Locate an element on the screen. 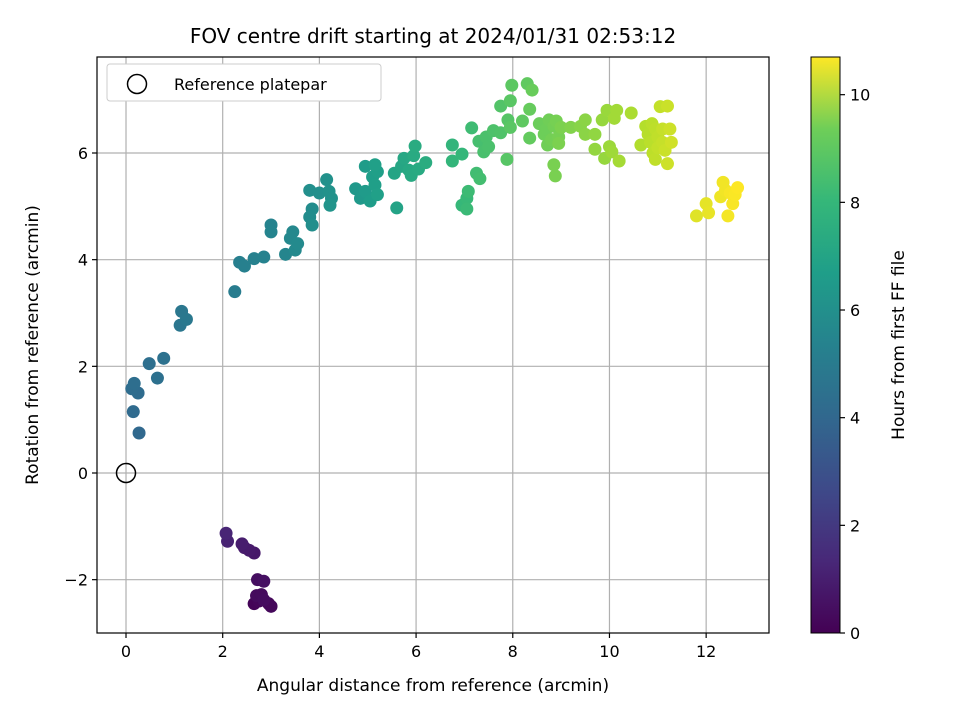 The image size is (960, 720). colorbar-tick-label: 4 is located at coordinates (855, 418).